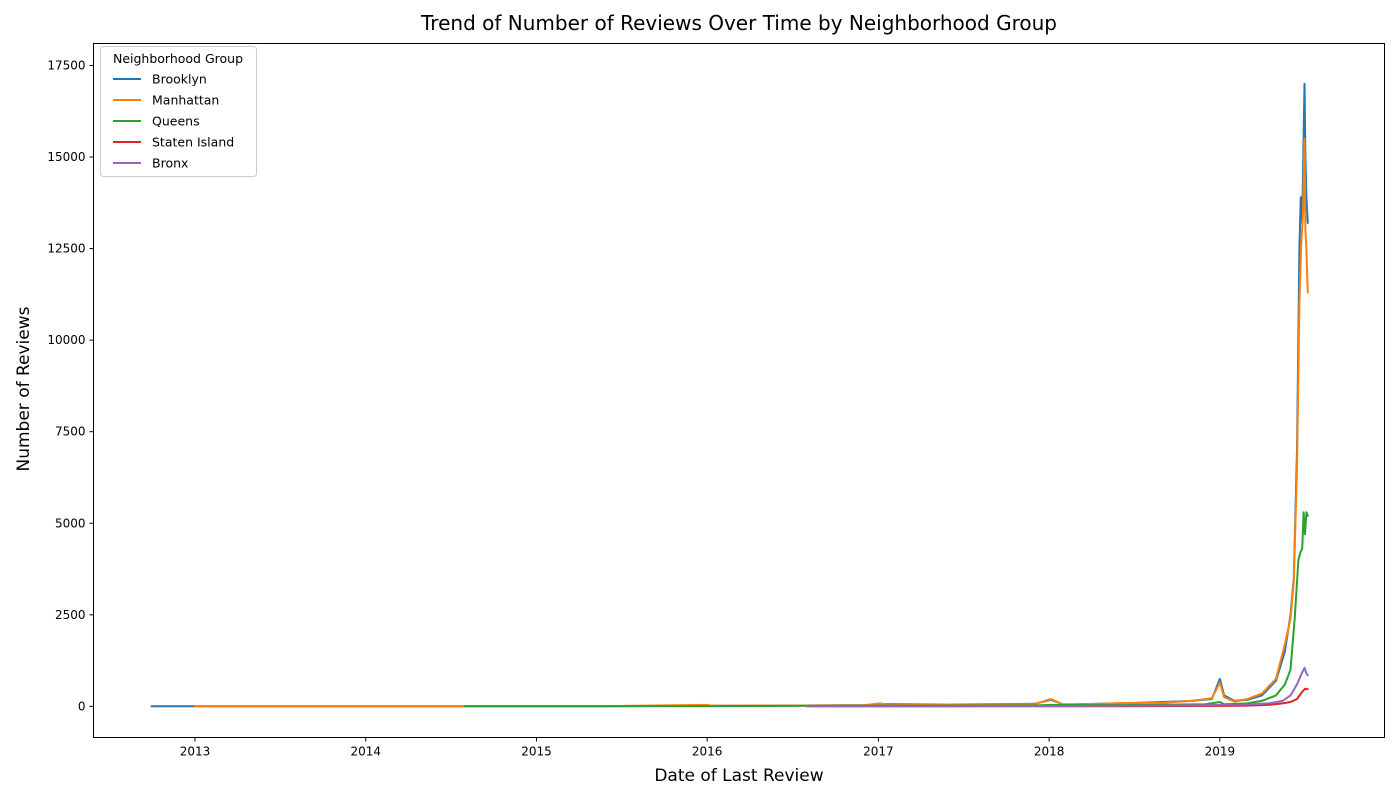 This screenshot has width=1400, height=800. I want to click on legend-label-manhattan: Manhattan, so click(185, 100).